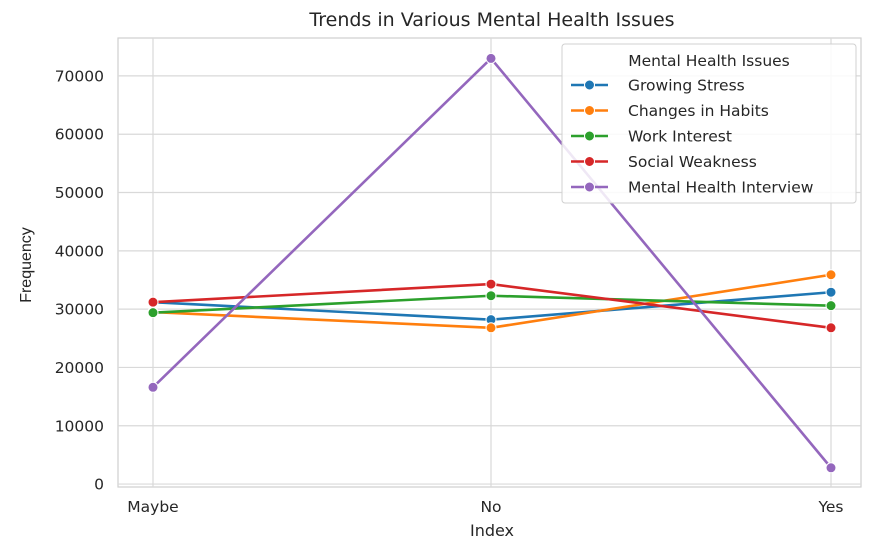  I want to click on legend-entry: Mental Health Interview, so click(692, 188).